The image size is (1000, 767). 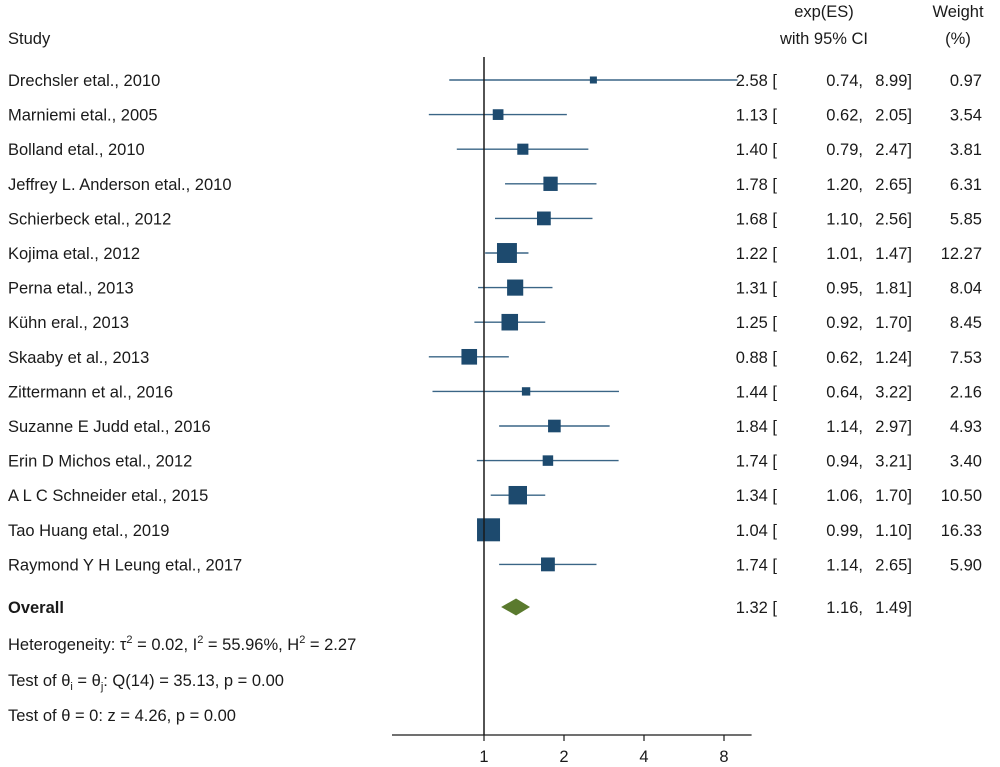 What do you see at coordinates (90, 392) in the screenshot?
I see `study-label: Zittermann et al., 2016` at bounding box center [90, 392].